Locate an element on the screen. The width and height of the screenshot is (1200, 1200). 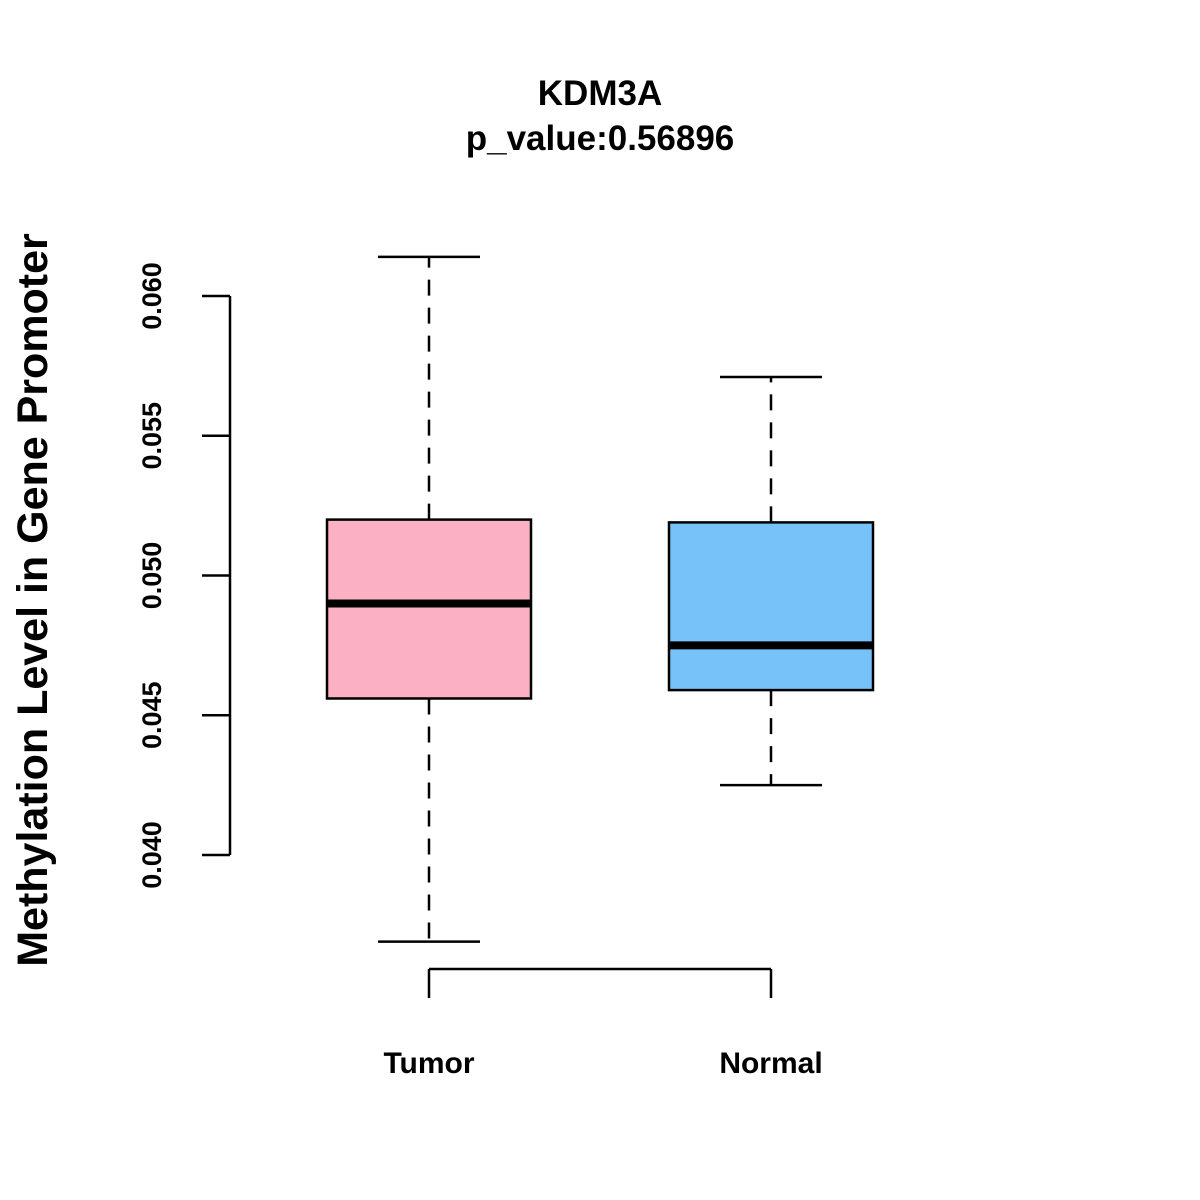
y-axis: 0.040 0.045 0.050 0.055 0.060 is located at coordinates (184, 575).